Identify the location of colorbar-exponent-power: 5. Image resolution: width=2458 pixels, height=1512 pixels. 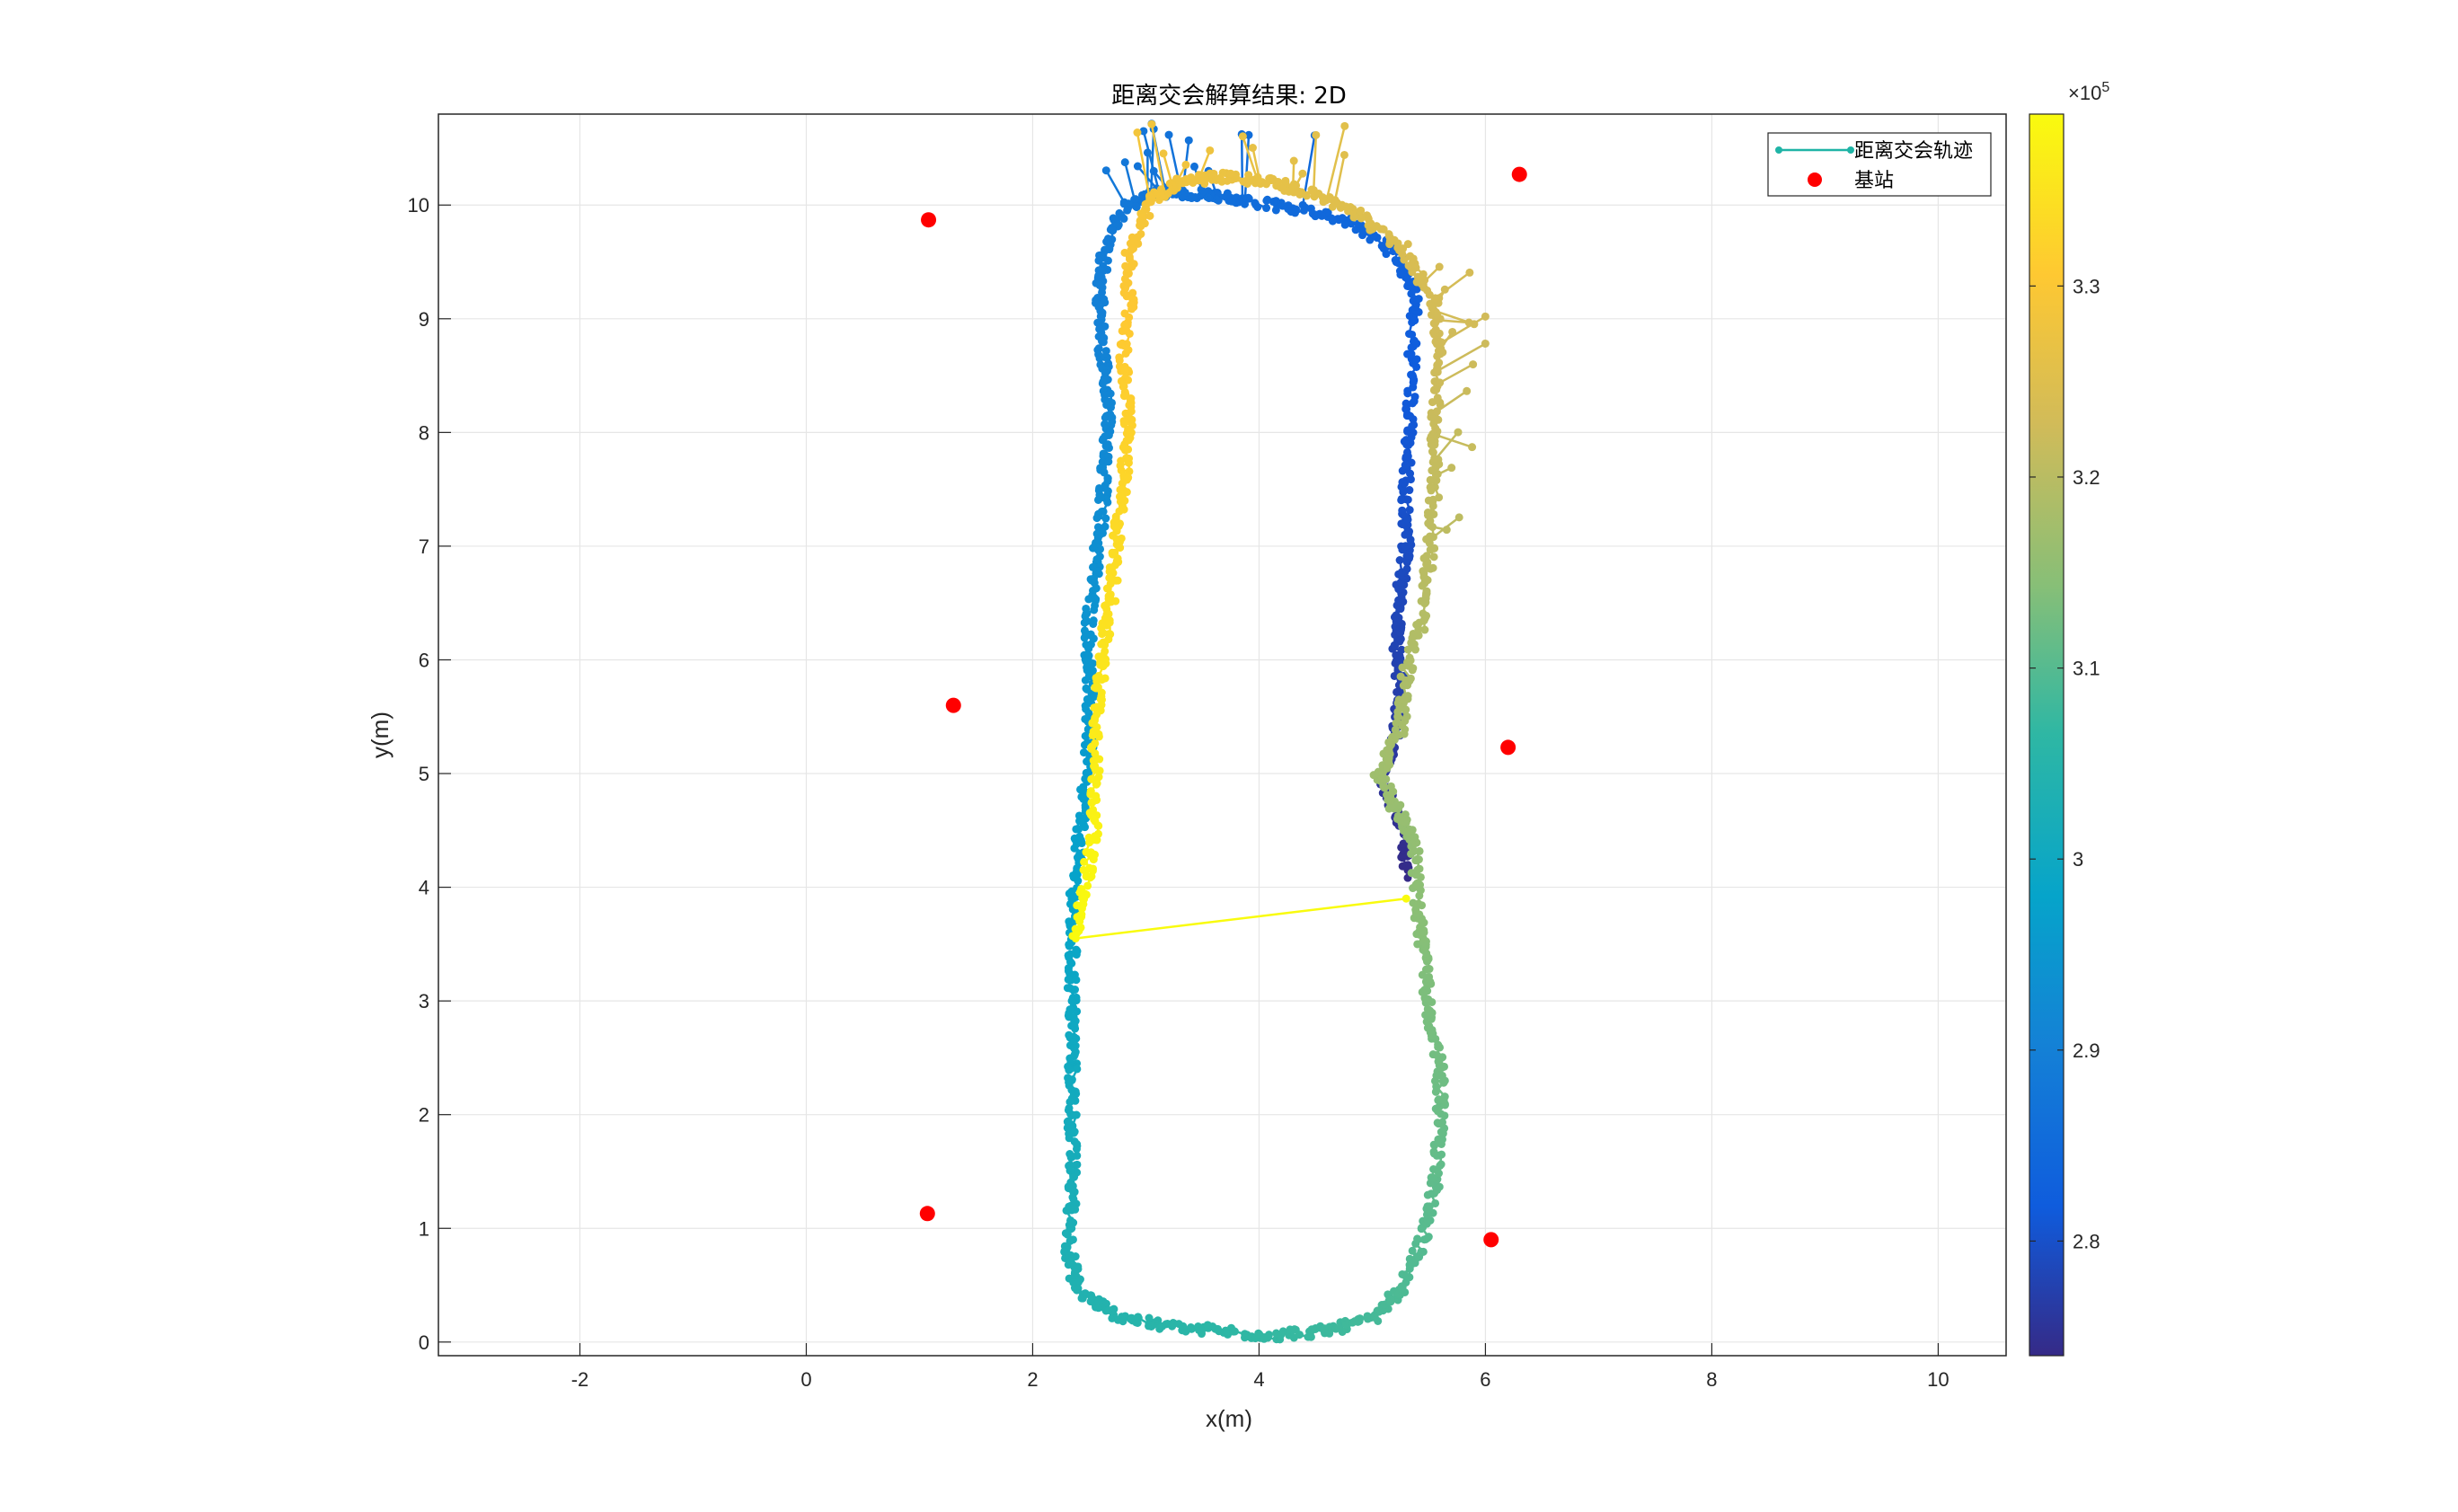
(2105, 88).